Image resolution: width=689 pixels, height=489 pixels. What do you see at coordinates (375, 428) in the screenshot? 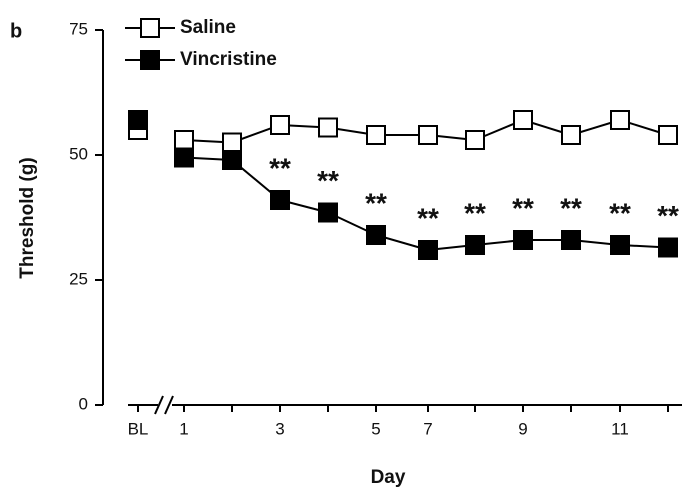
I see `x-tick-label: 5` at bounding box center [375, 428].